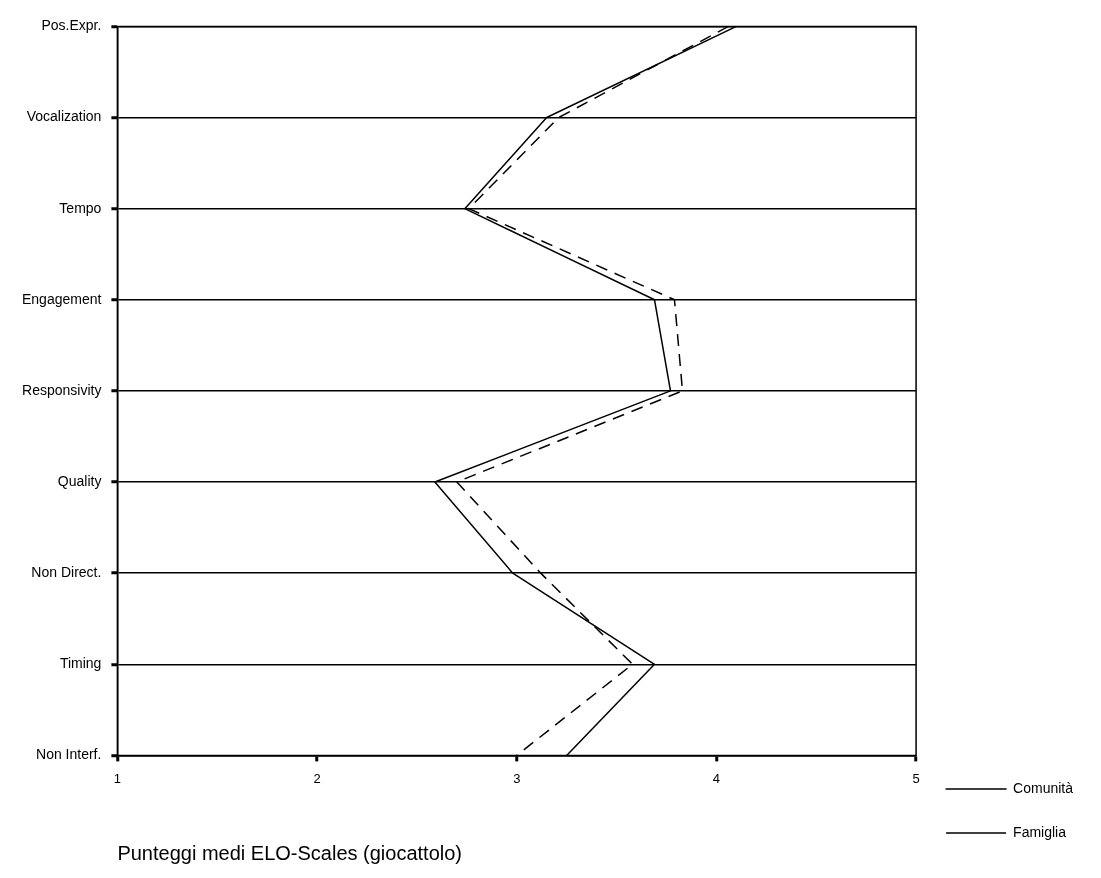  What do you see at coordinates (317, 778) in the screenshot?
I see `x-tick-label: 2` at bounding box center [317, 778].